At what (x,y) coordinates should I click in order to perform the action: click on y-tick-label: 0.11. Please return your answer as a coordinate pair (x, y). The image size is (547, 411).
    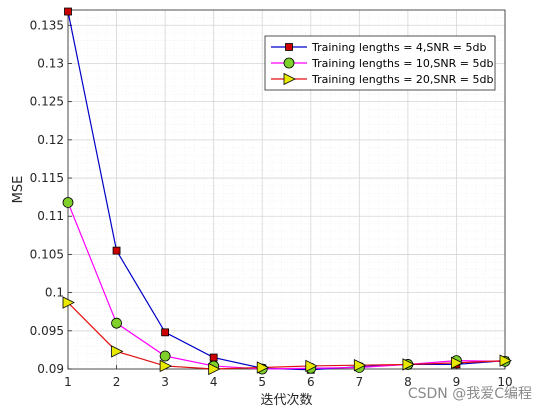
    Looking at the image, I should click on (50, 216).